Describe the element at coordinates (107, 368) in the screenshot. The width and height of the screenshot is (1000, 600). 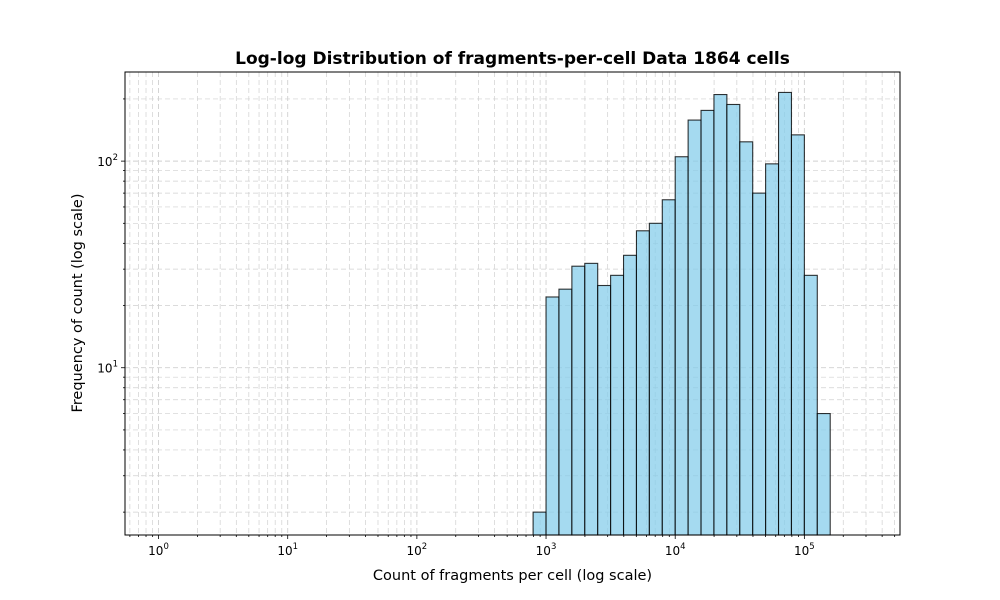
I see `y-tick-label: 10¹` at that location.